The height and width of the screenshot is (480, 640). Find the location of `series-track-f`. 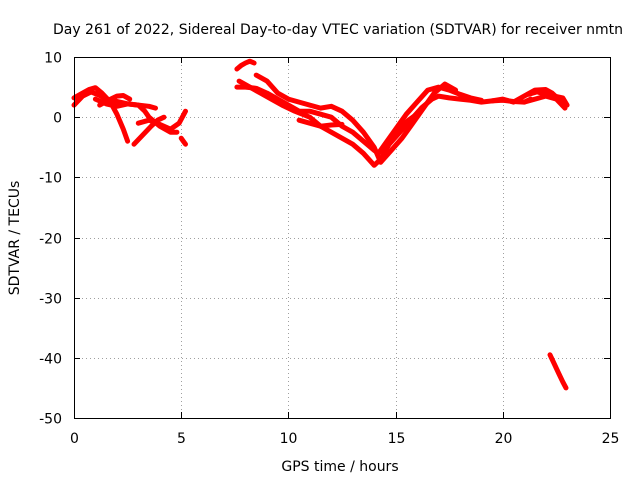

series-track-f is located at coordinates (161, 120).